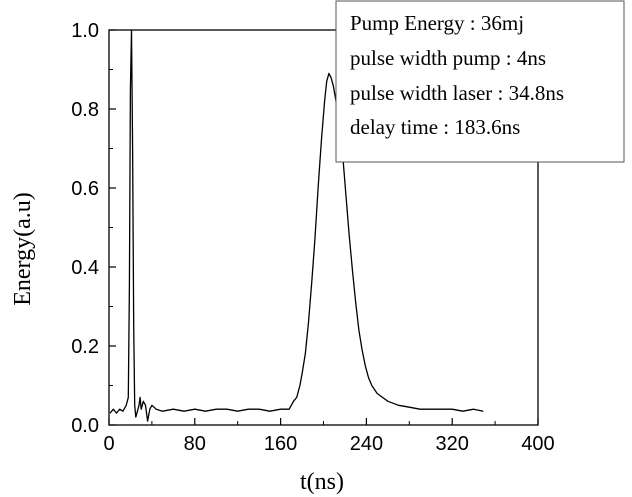 The image size is (632, 497). What do you see at coordinates (108, 444) in the screenshot?
I see `x-tick-label: 0` at bounding box center [108, 444].